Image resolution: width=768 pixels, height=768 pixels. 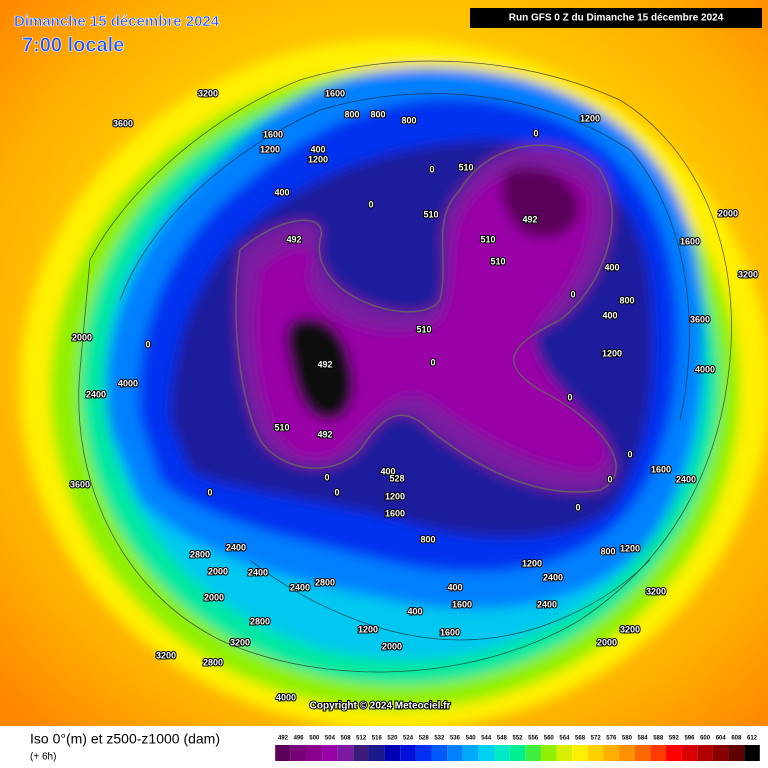 I want to click on scale-label: 500, so click(x=314, y=739).